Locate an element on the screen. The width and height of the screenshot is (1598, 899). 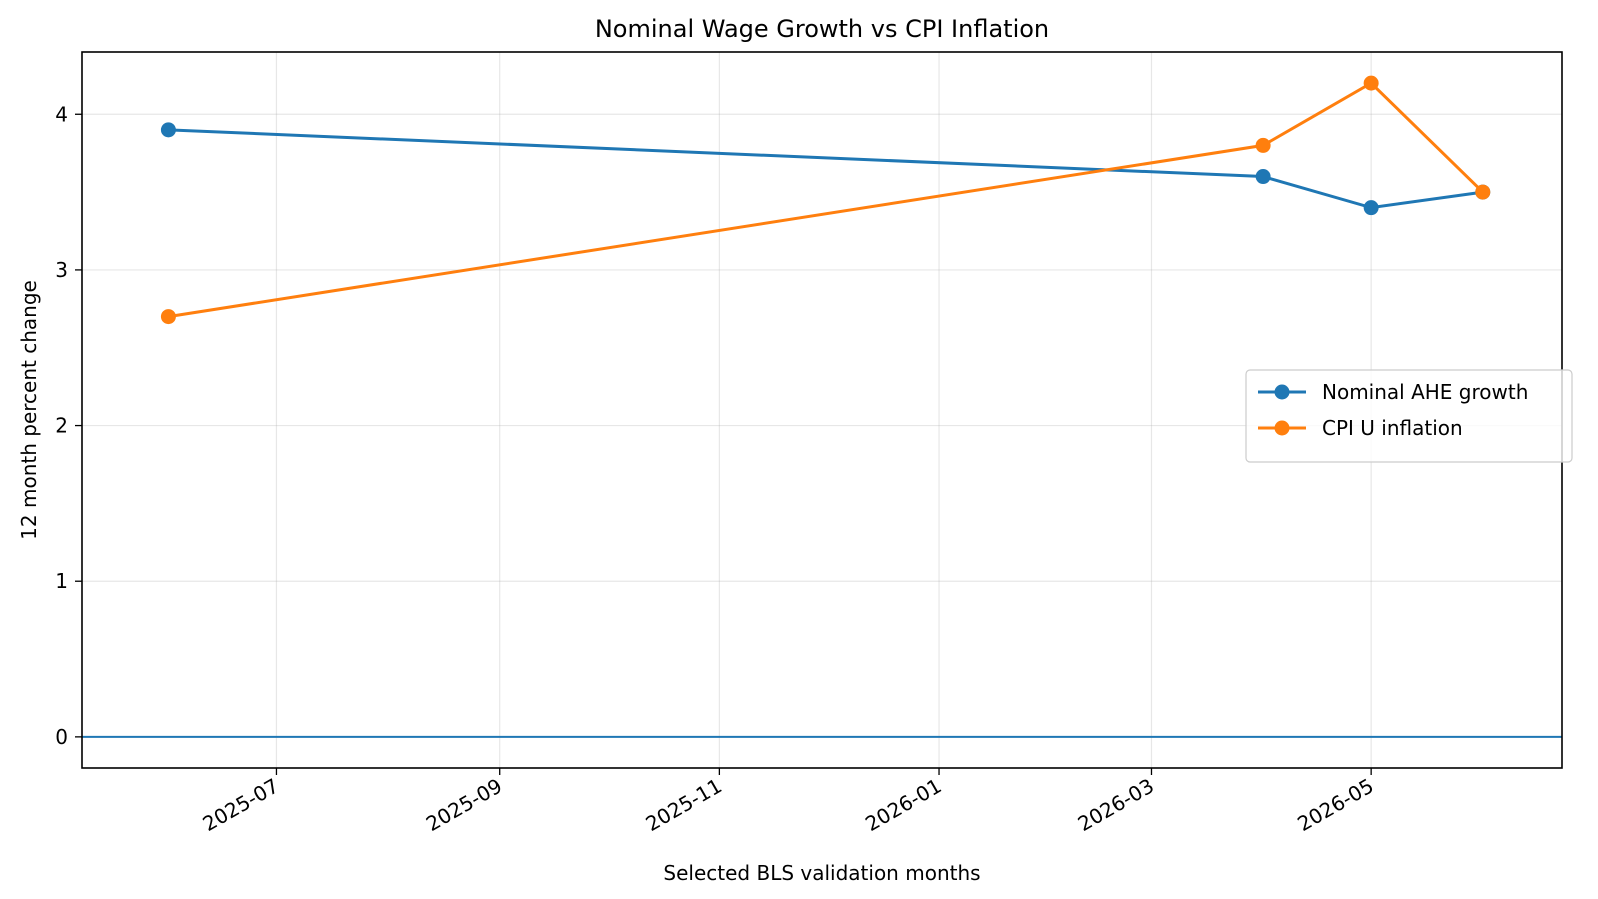
y-tick-label: 3 is located at coordinates (61, 270).